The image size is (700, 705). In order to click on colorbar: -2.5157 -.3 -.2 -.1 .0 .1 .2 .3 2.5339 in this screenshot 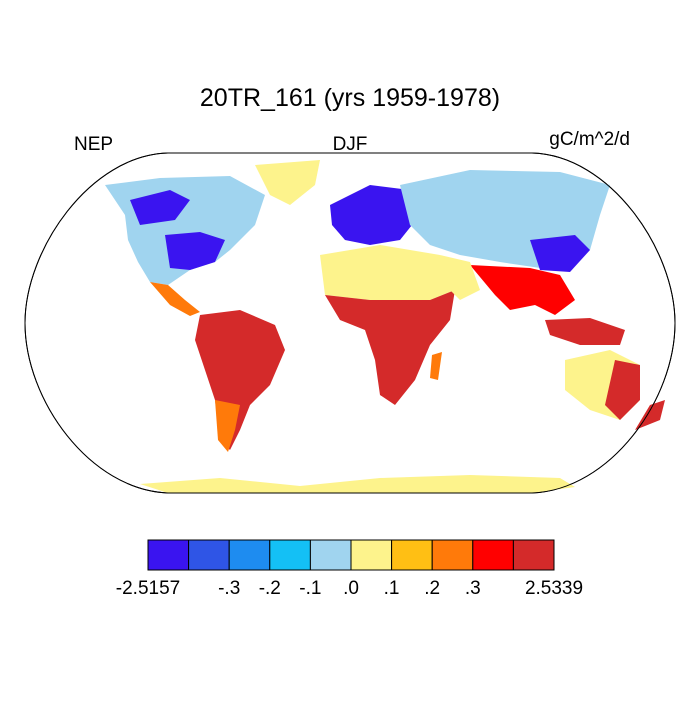, I will do `click(349, 569)`.